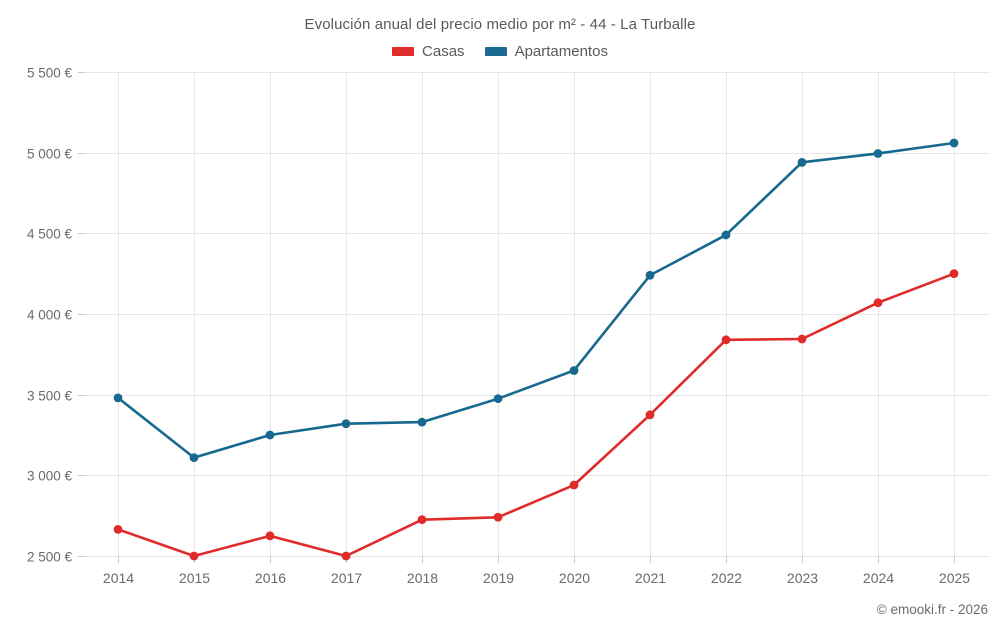 Image resolution: width=1000 pixels, height=625 pixels. What do you see at coordinates (118, 578) in the screenshot?
I see `x-tick-label: 2014` at bounding box center [118, 578].